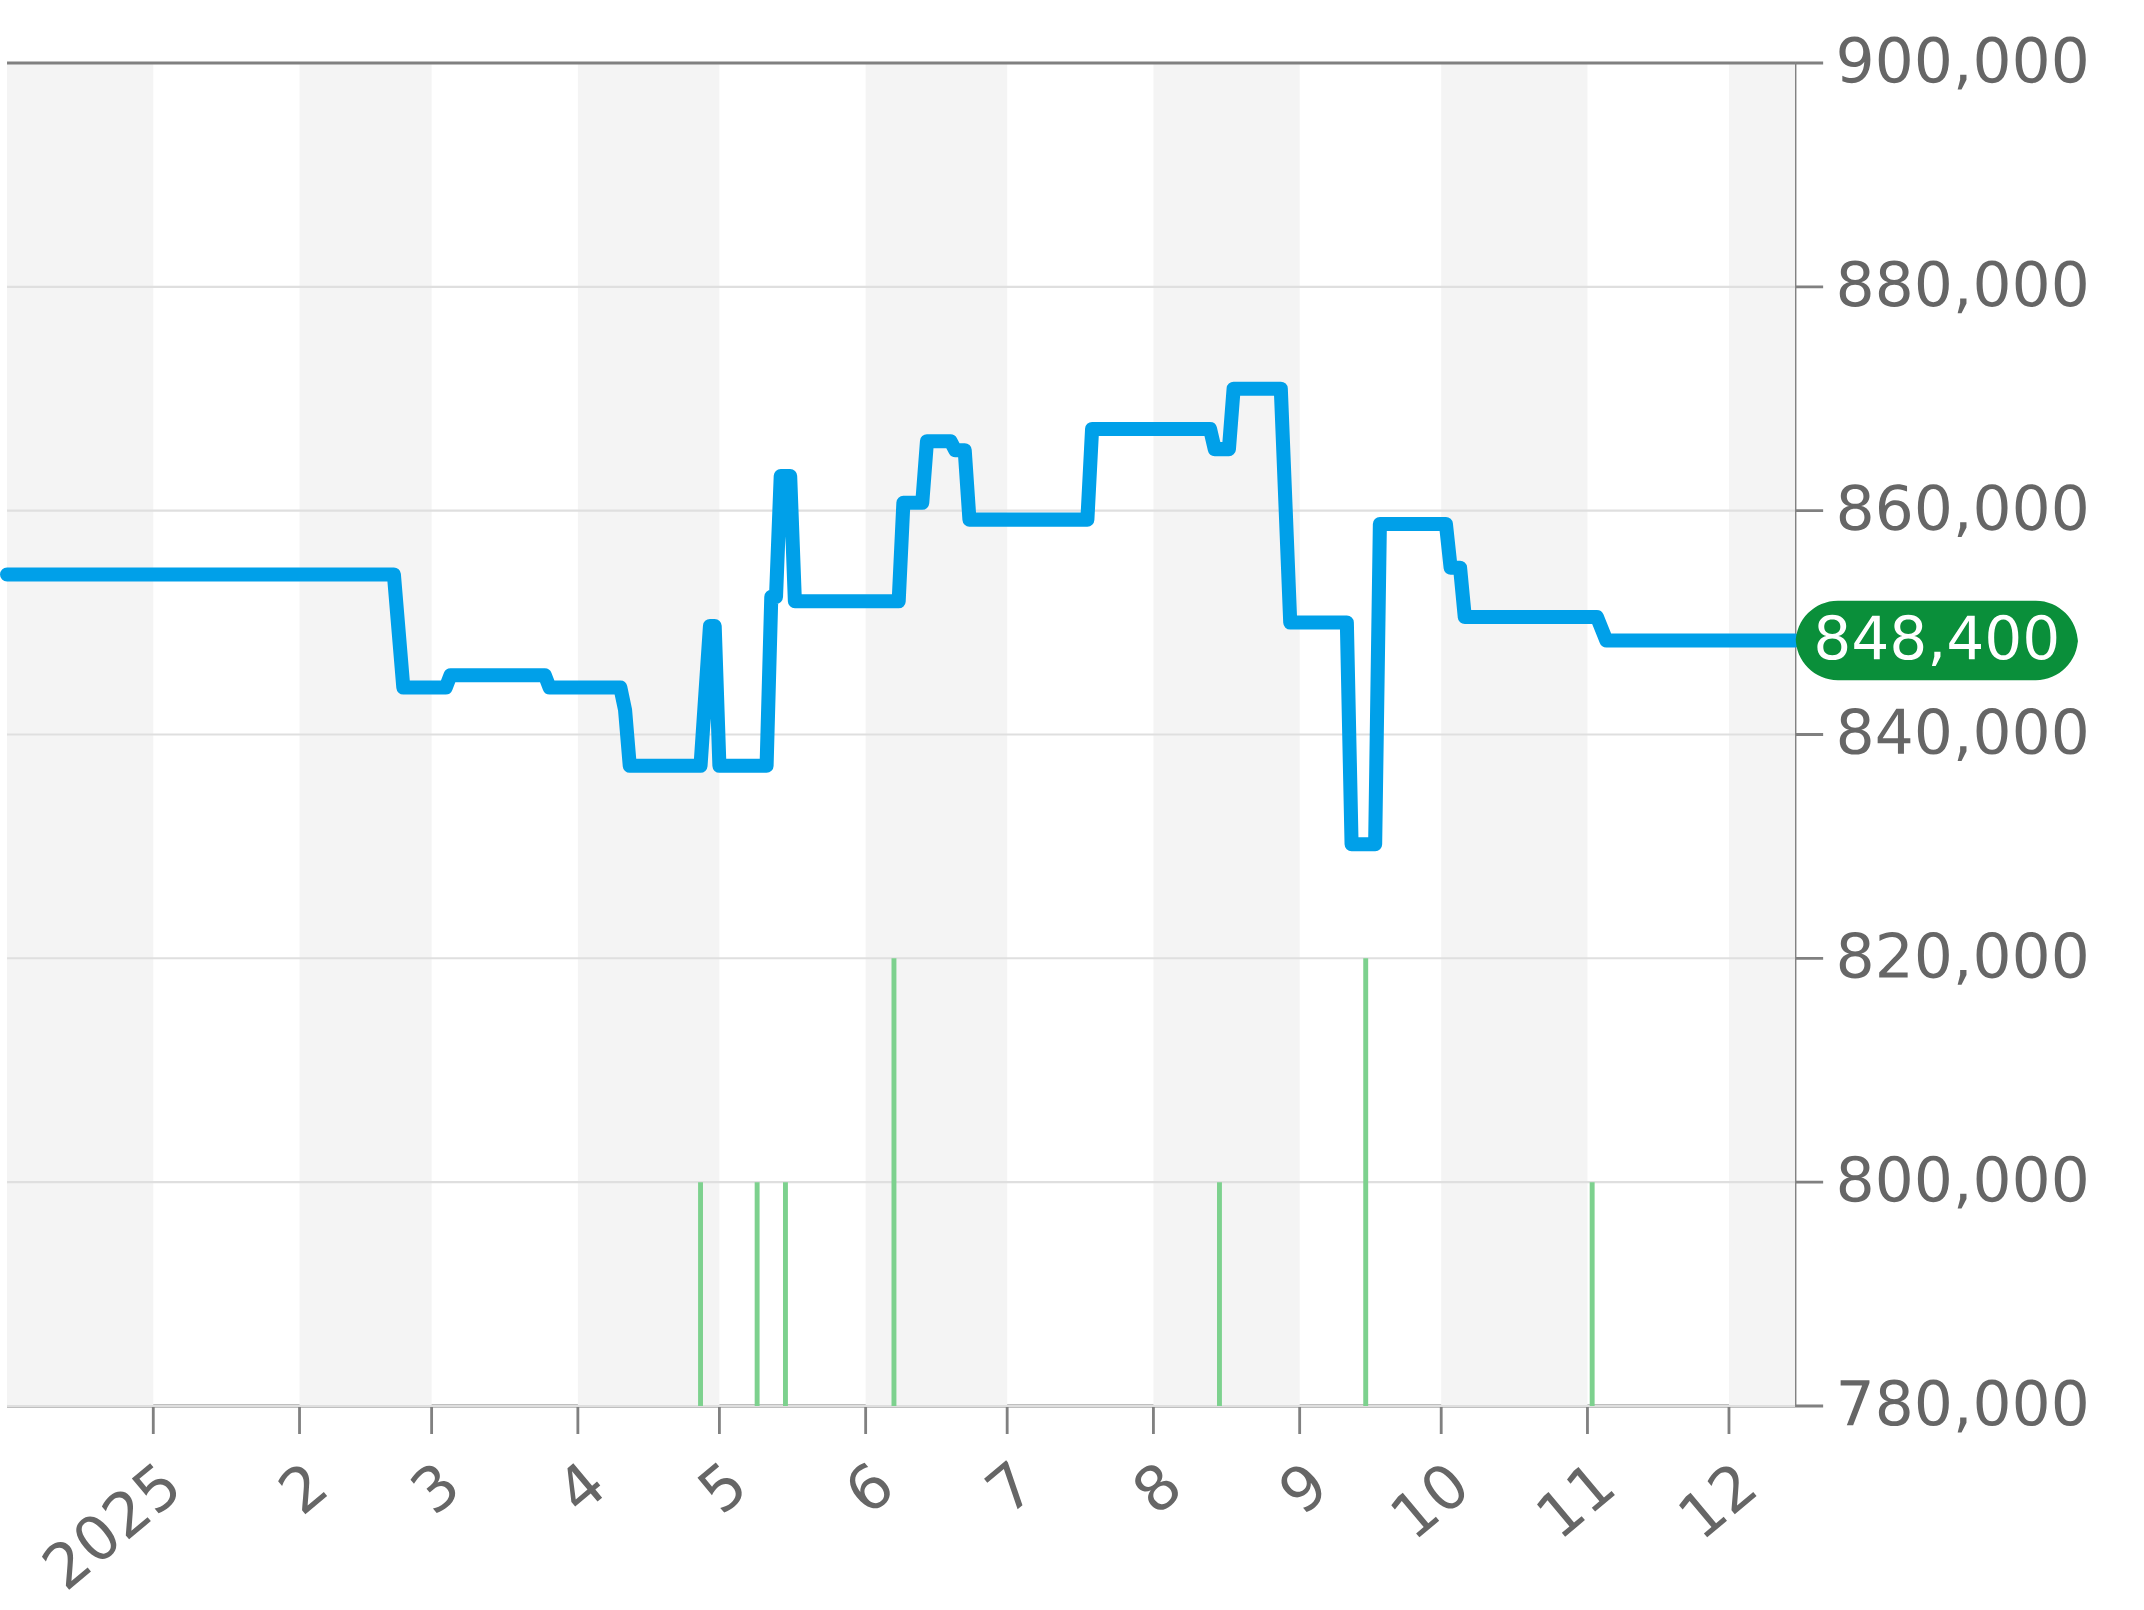  Describe the element at coordinates (1003, 1485) in the screenshot. I see `x-tick-label: 7` at that location.